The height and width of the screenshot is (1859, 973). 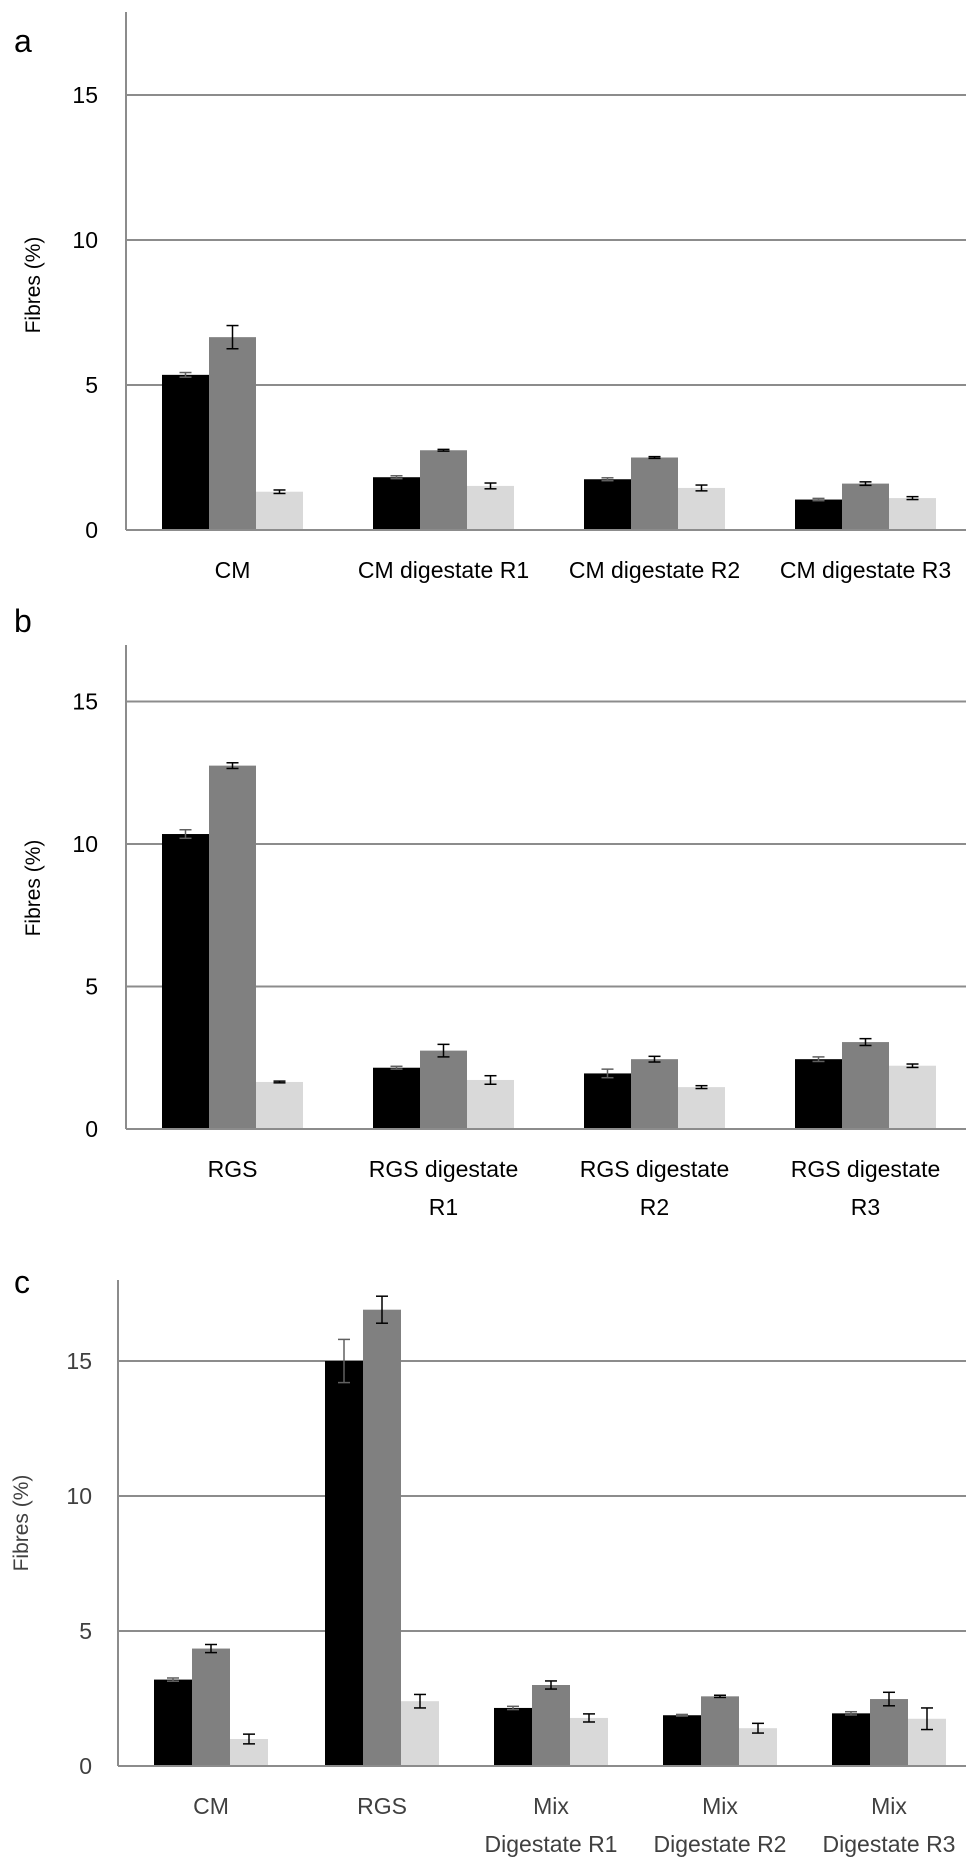 I want to click on panel-letter: c, so click(x=22, y=1282).